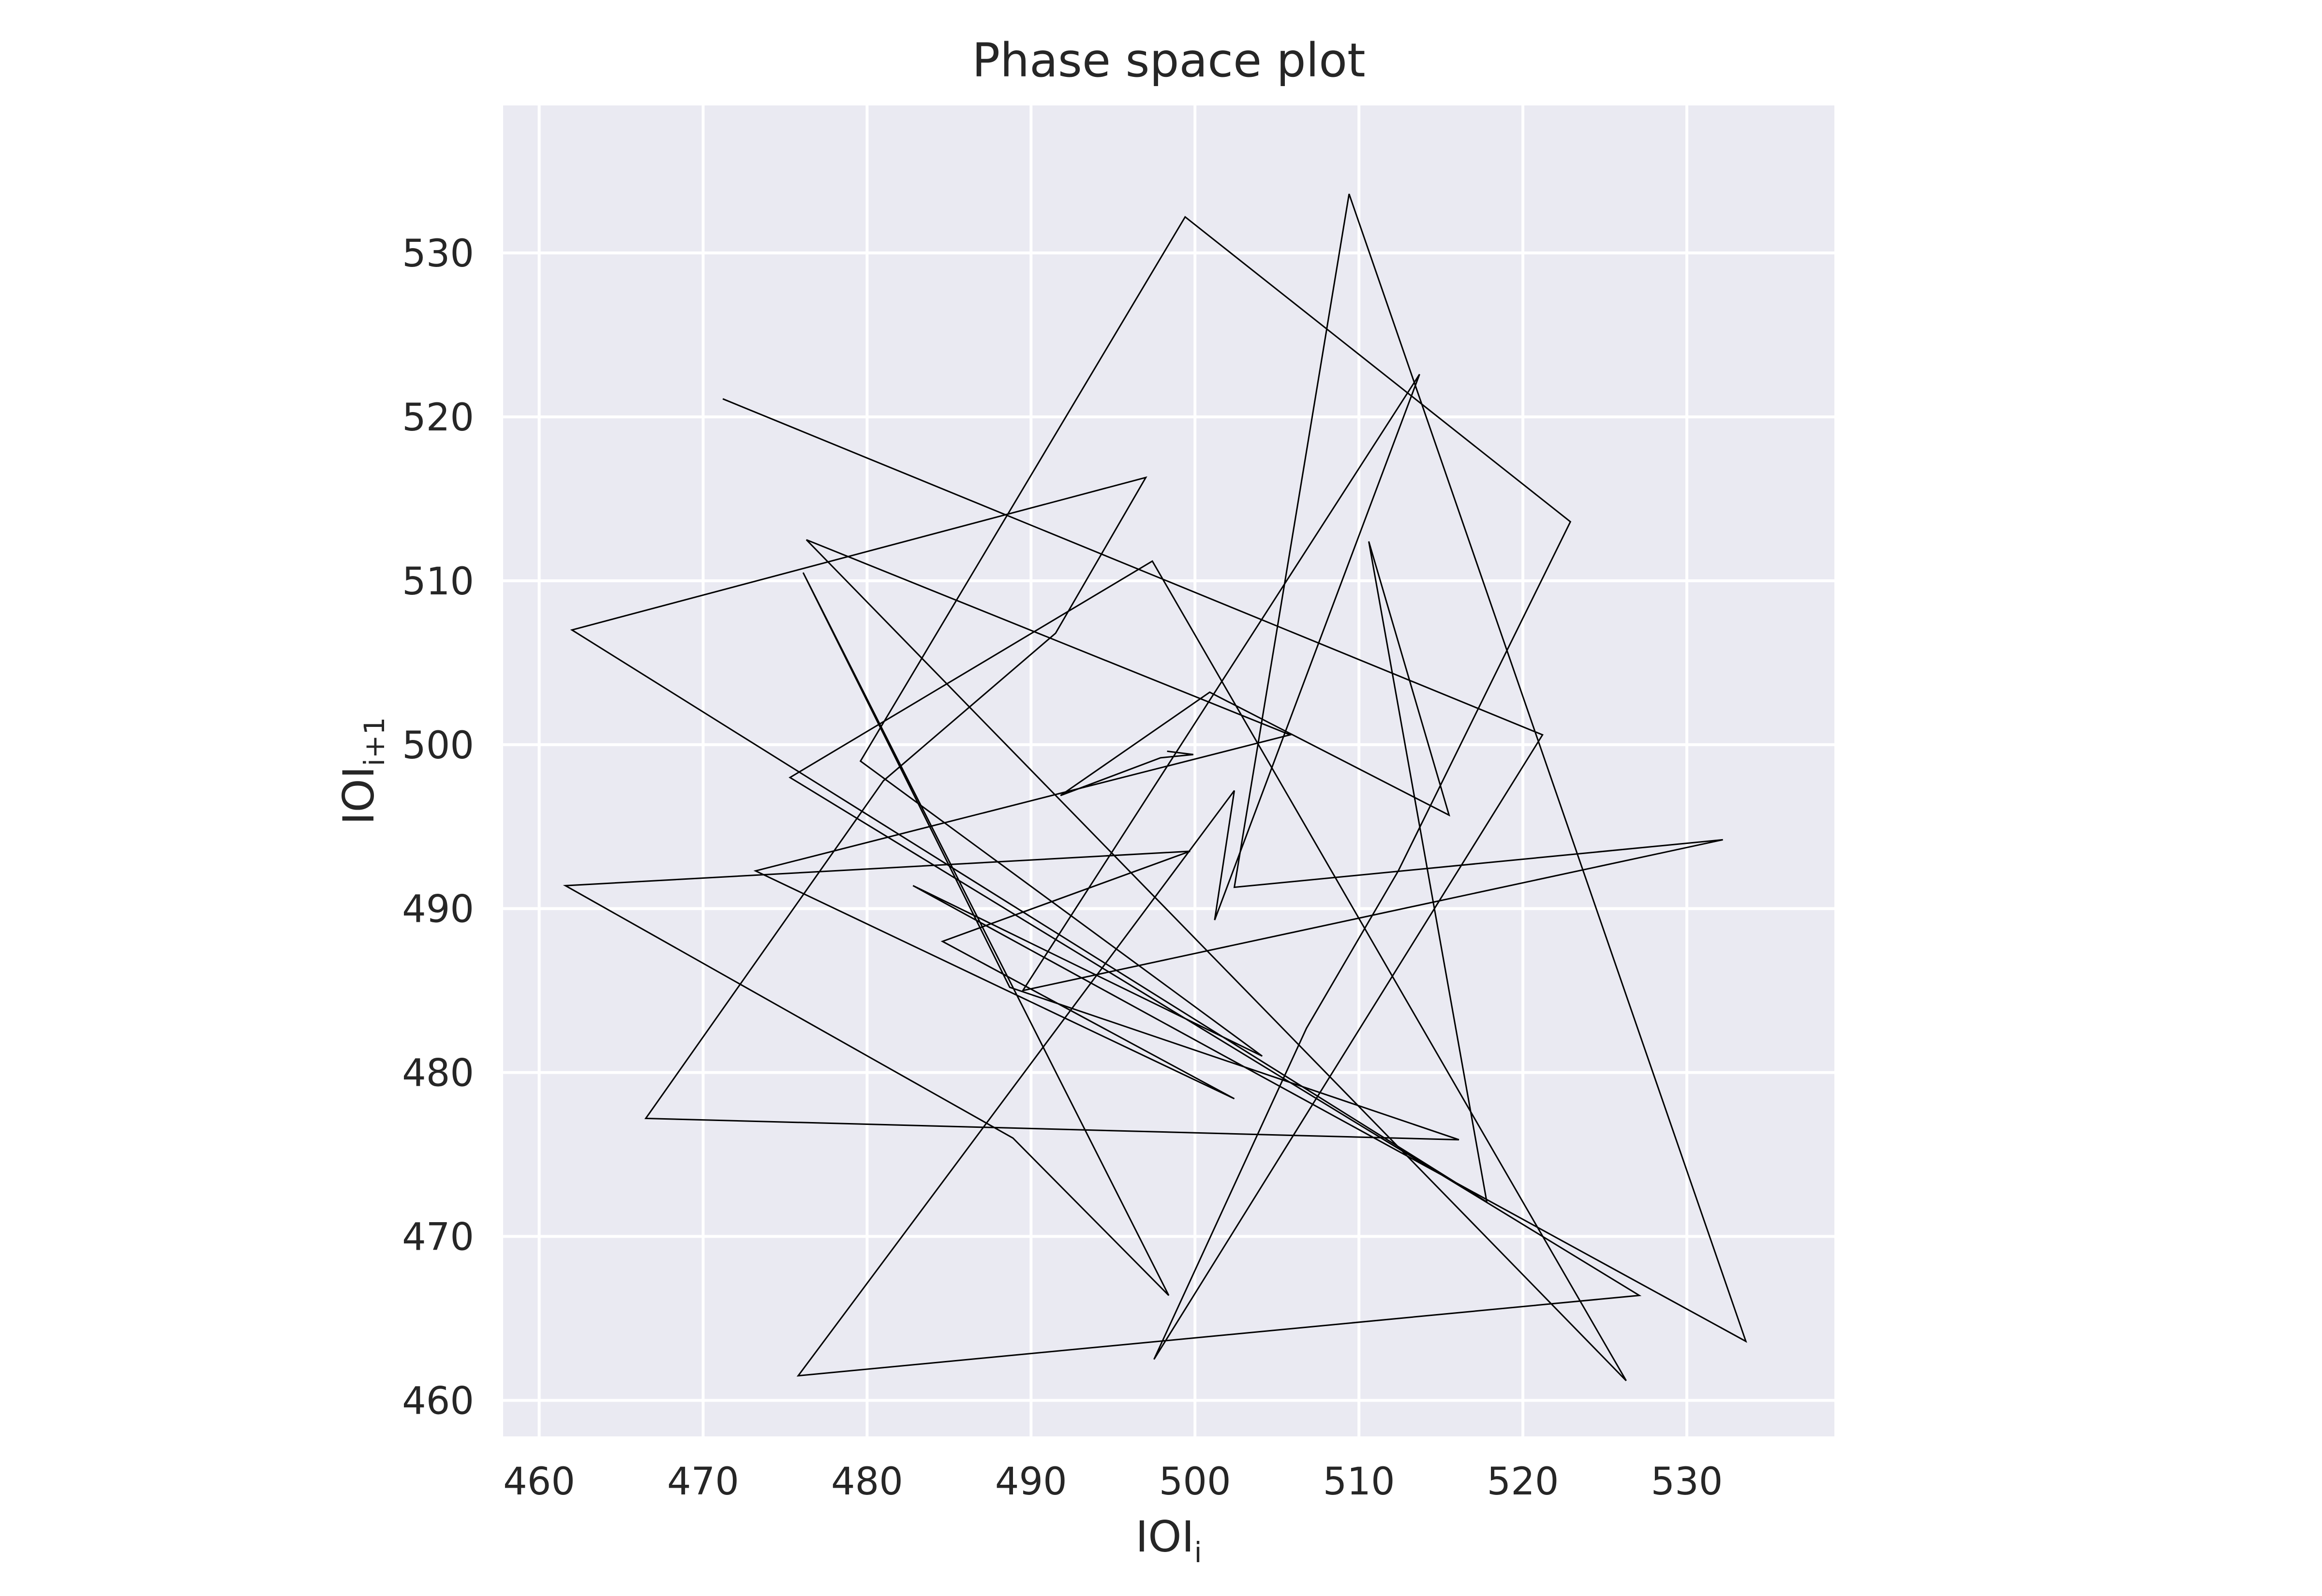 The width and height of the screenshot is (2322, 1596). What do you see at coordinates (438, 746) in the screenshot?
I see `y-tick-label: 500` at bounding box center [438, 746].